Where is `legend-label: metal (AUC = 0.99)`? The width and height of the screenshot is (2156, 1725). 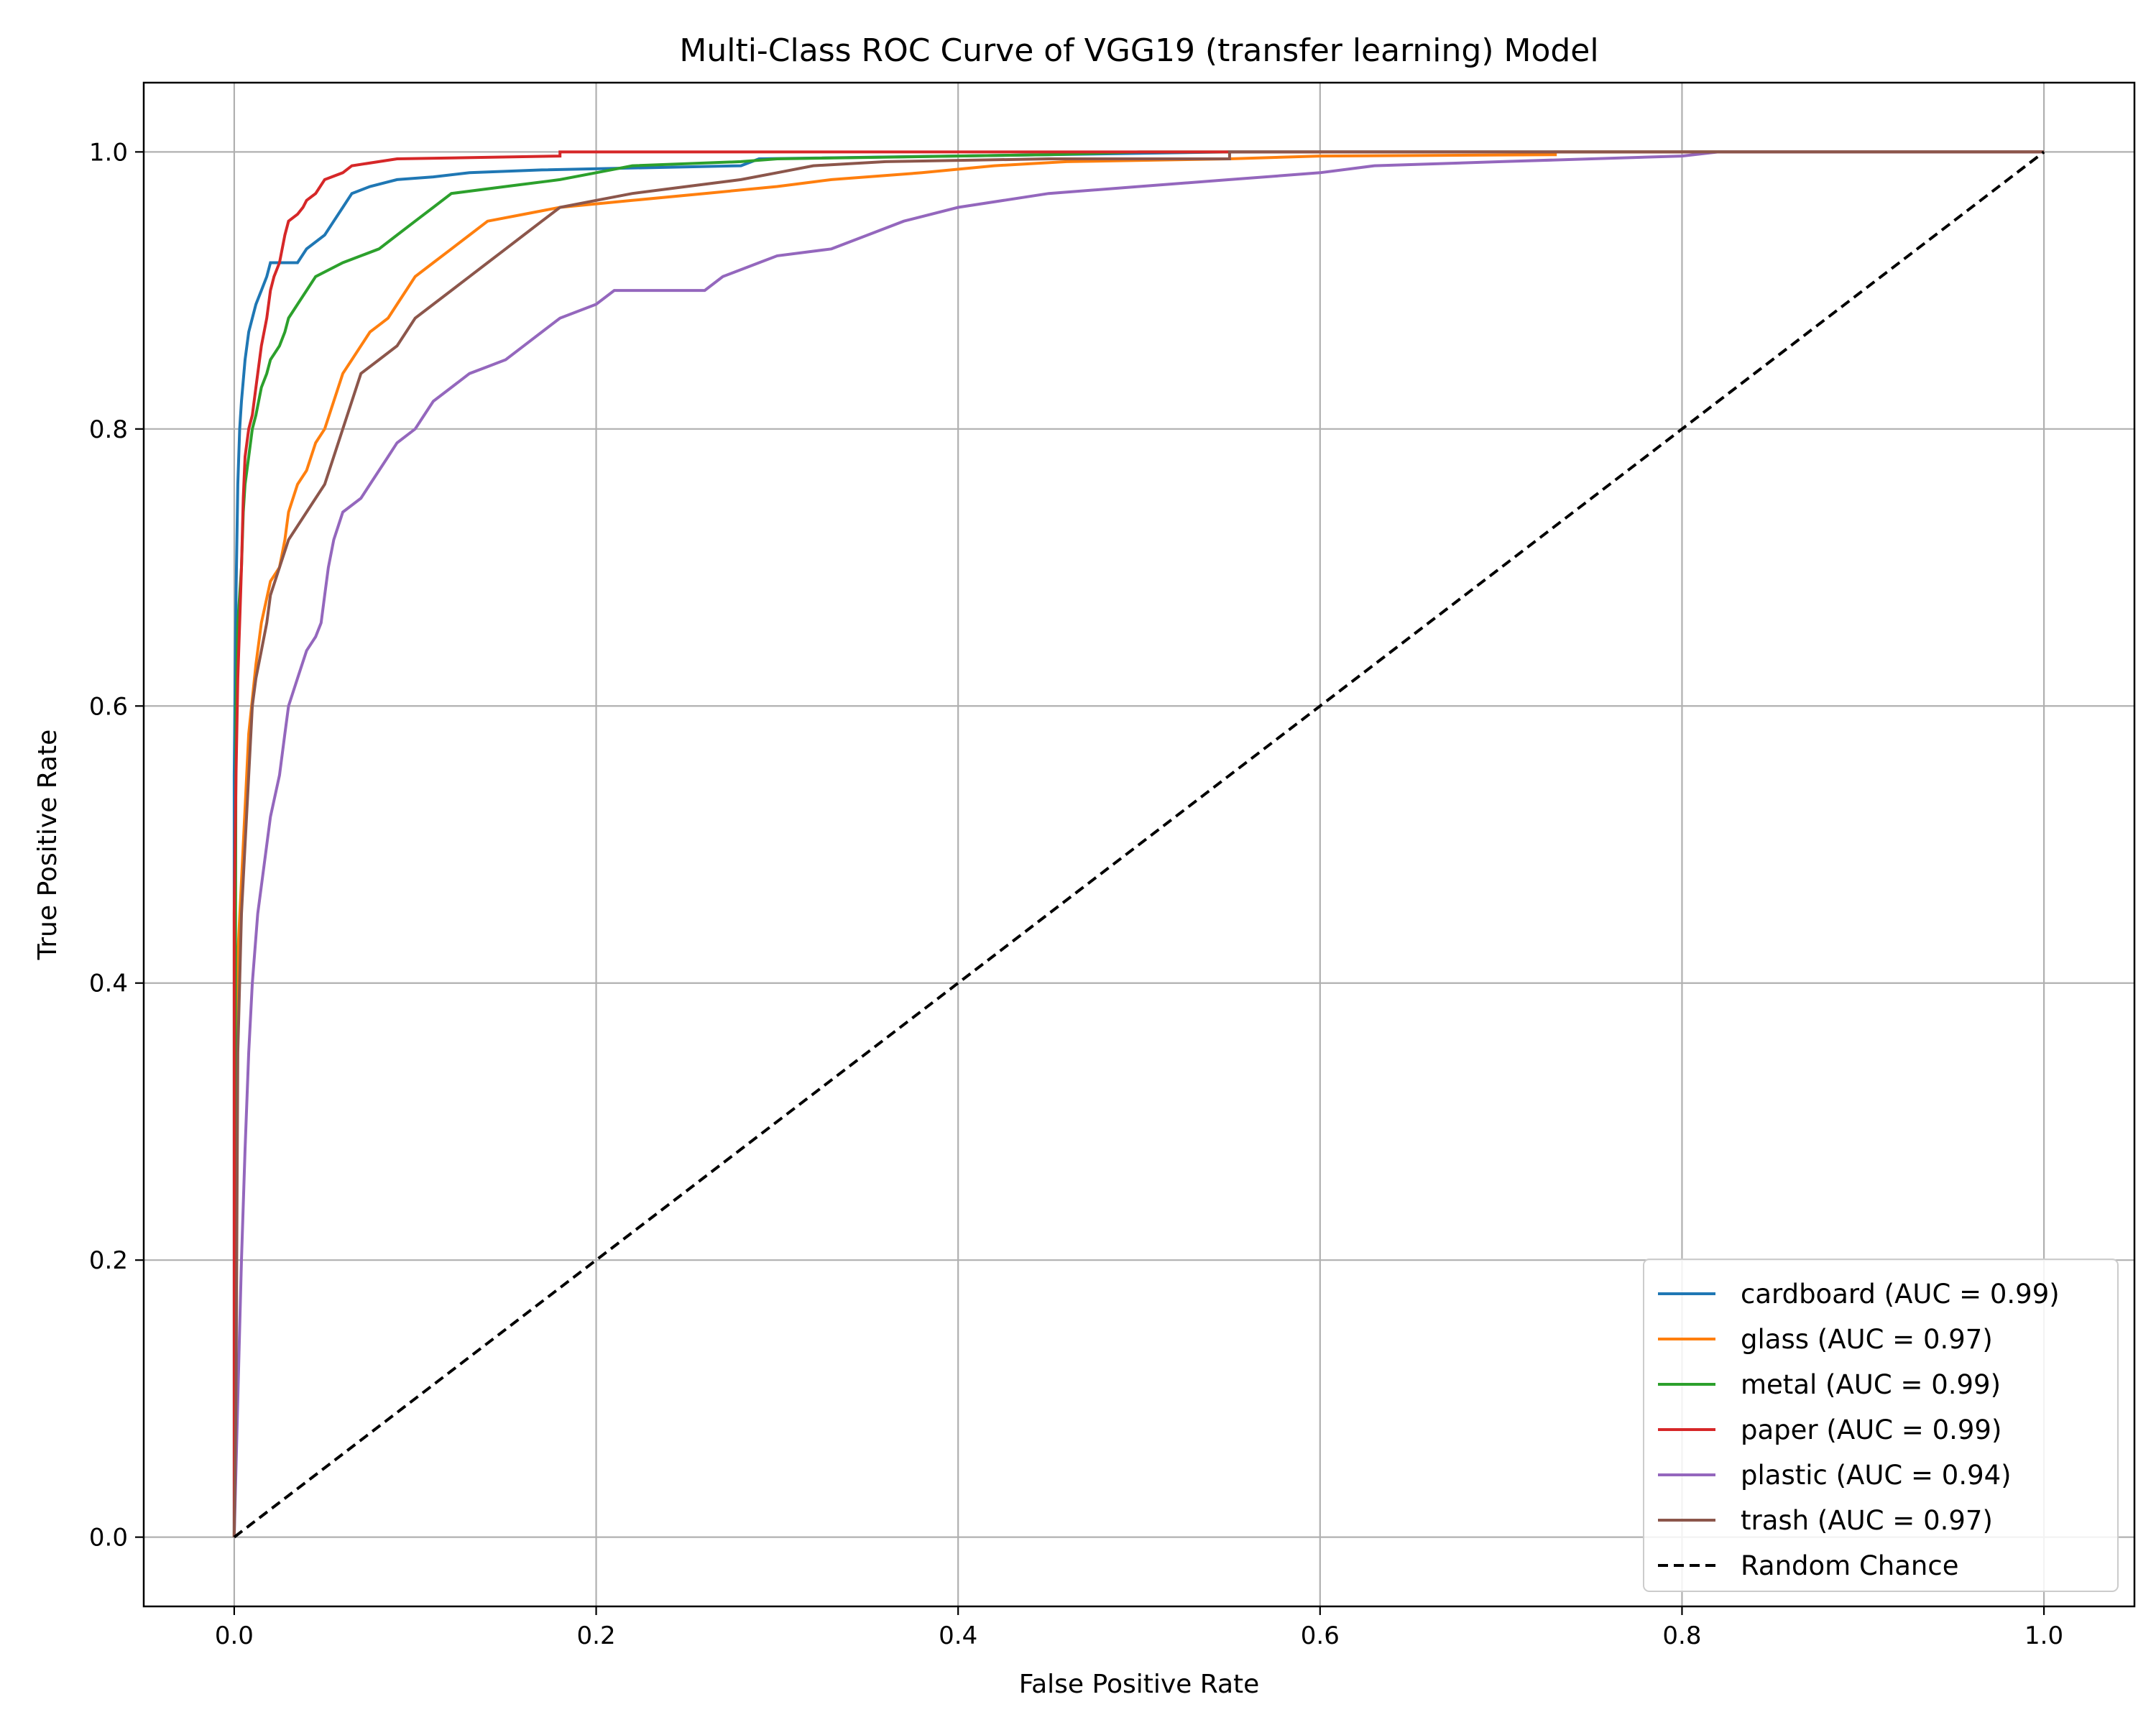
legend-label: metal (AUC = 0.99) is located at coordinates (1871, 1384).